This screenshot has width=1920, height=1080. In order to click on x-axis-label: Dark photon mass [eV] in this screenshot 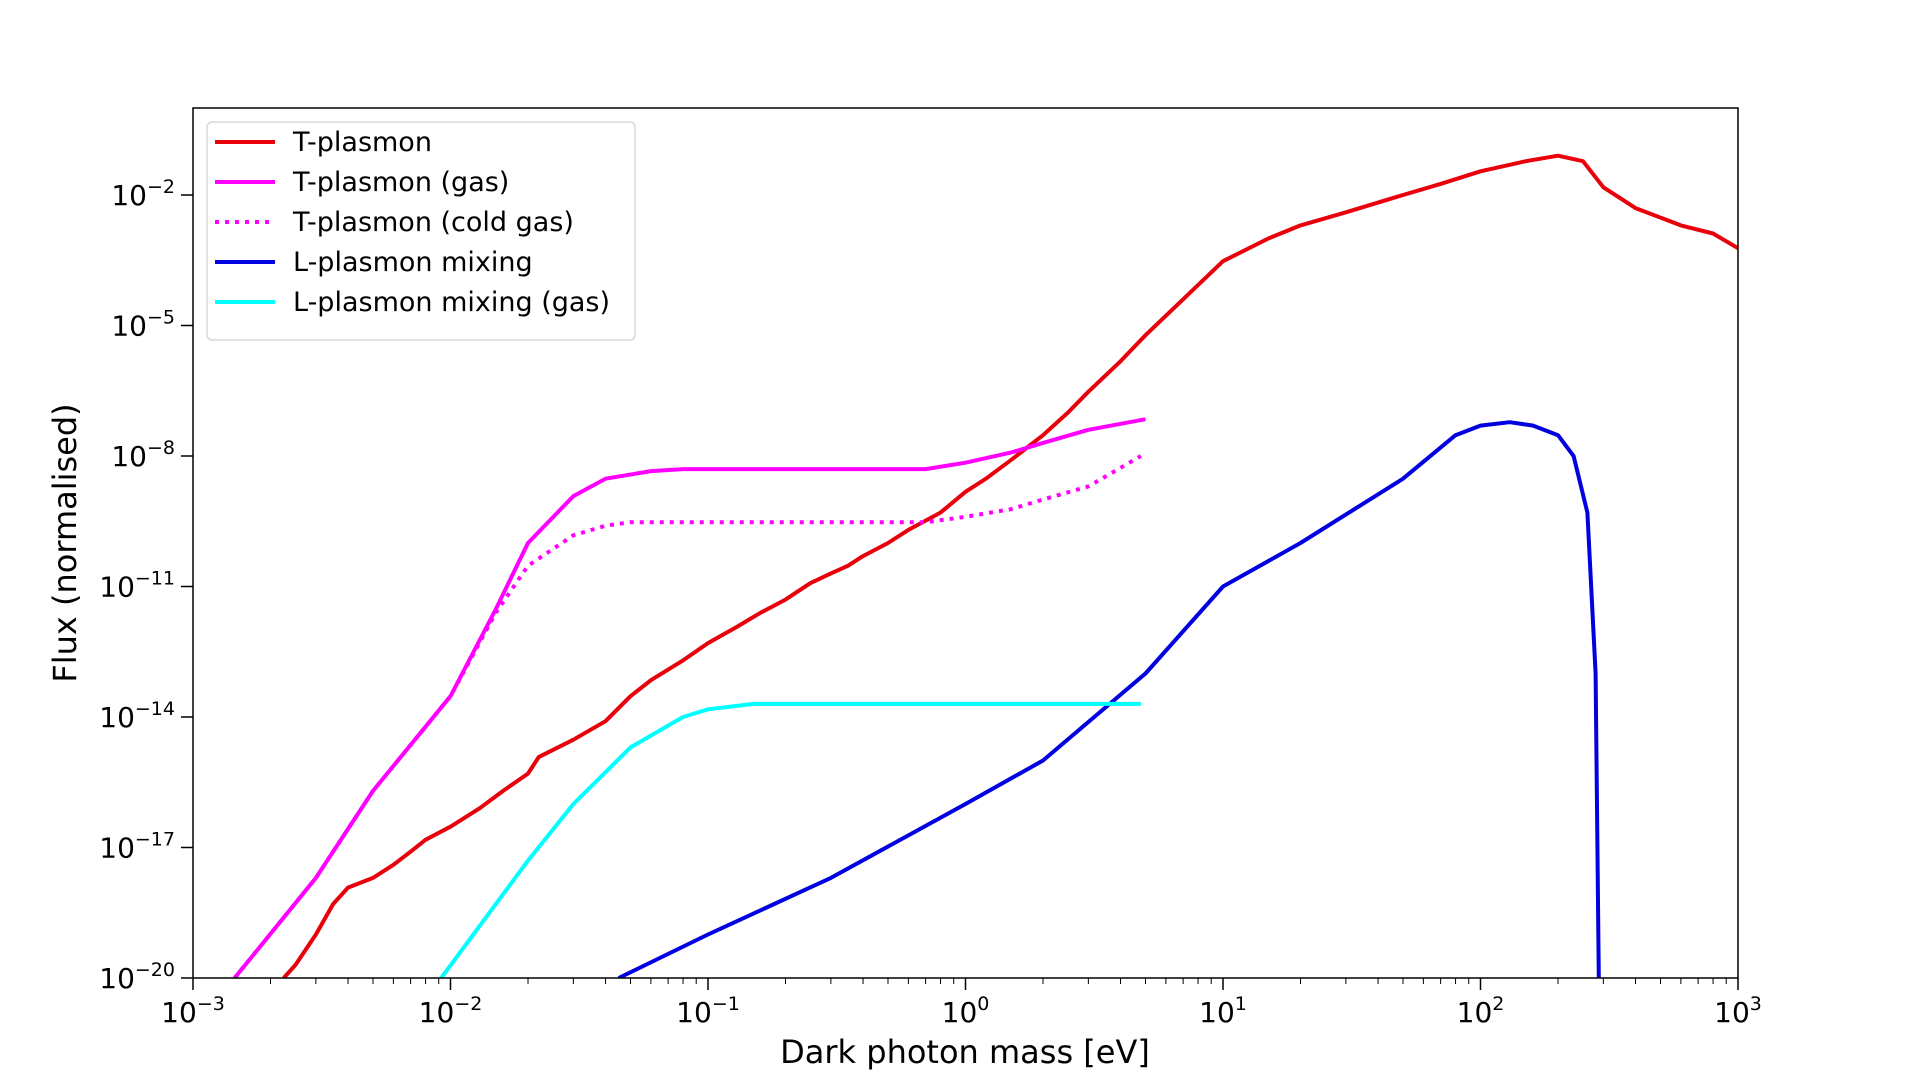, I will do `click(965, 1052)`.